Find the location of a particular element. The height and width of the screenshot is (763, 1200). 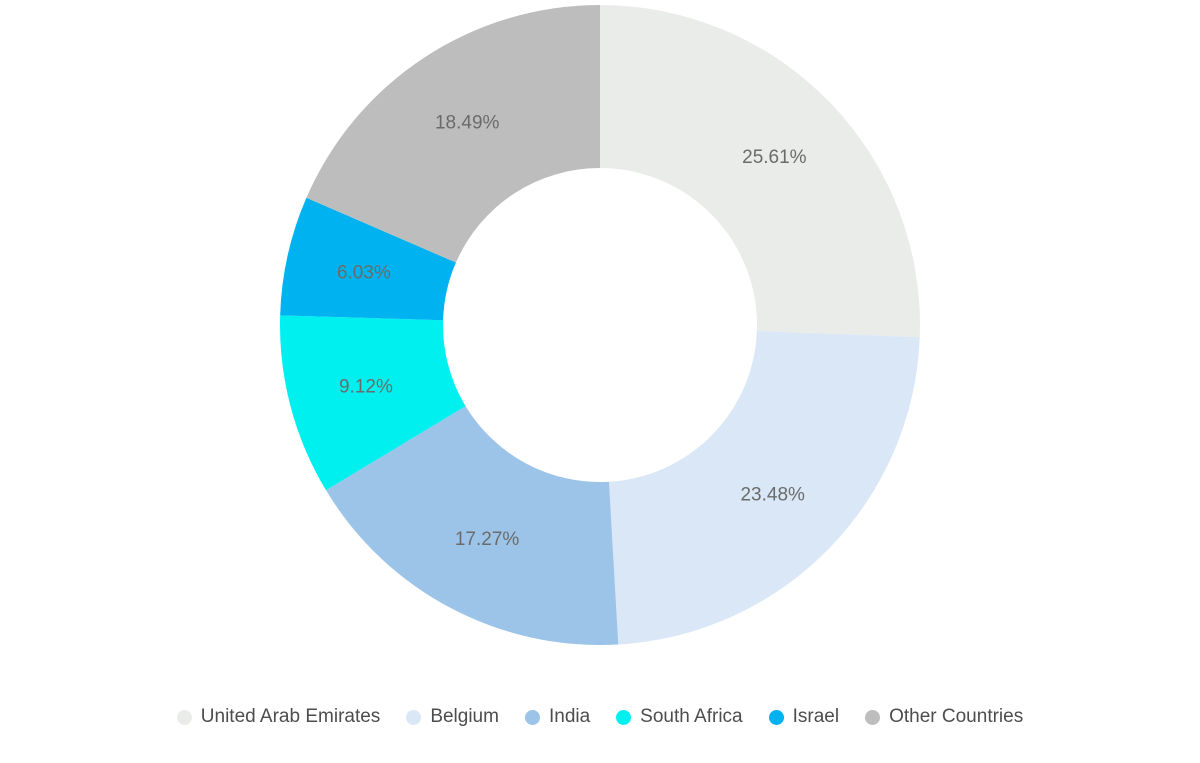

legend-marker-other-countries is located at coordinates (873, 717).